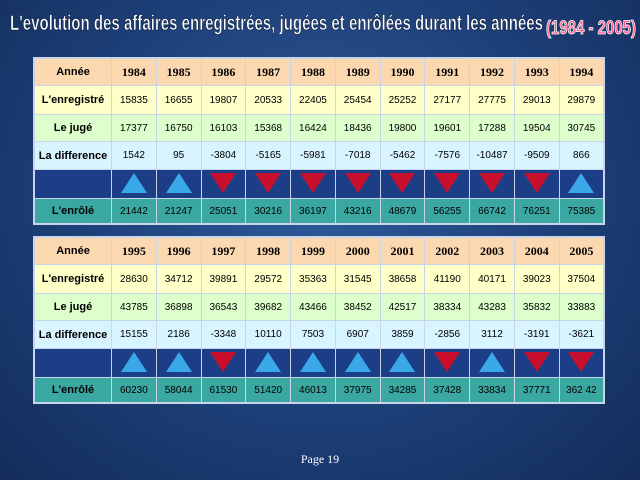 This screenshot has height=480, width=640. What do you see at coordinates (492, 128) in the screenshot?
I see `value-cell: 17288` at bounding box center [492, 128].